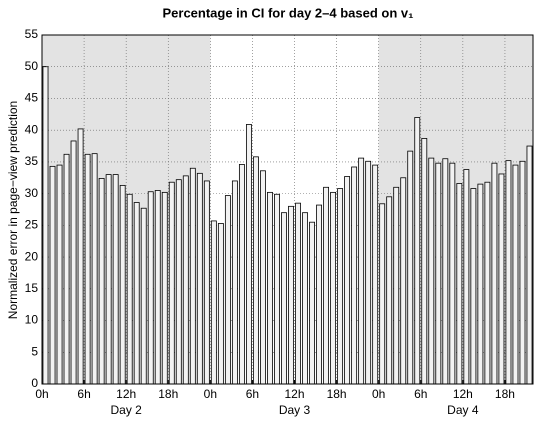 Image resolution: width=535 pixels, height=424 pixels. I want to click on day-label: Day 4, so click(463, 410).